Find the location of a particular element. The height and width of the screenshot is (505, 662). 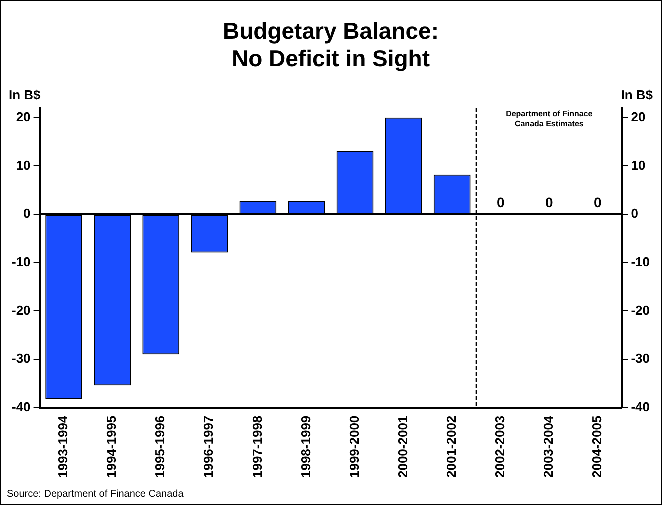

y-tick-label: -10 is located at coordinates (21, 262).